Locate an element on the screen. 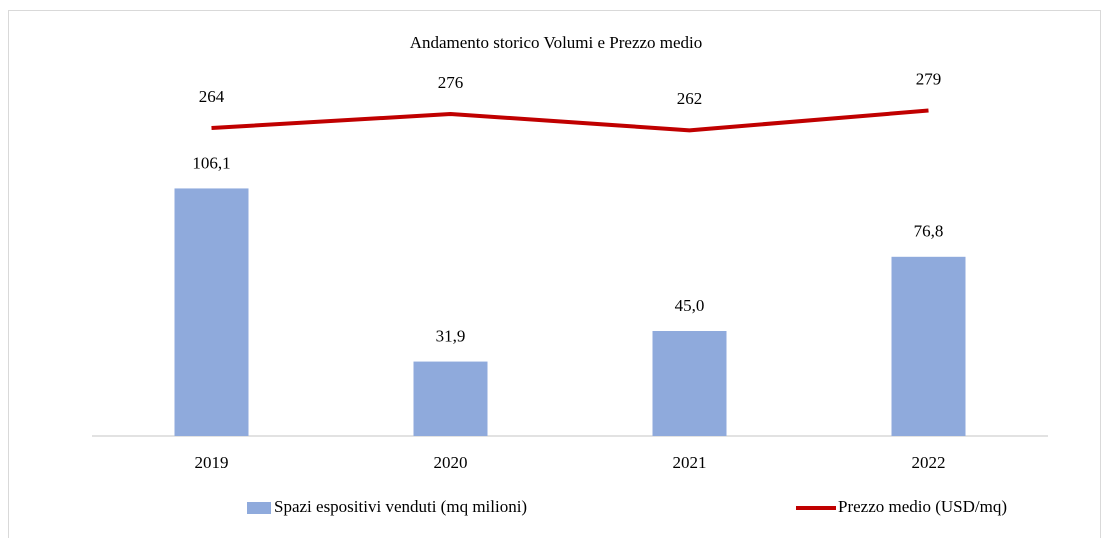 This screenshot has width=1109, height=538. data-label: 262 is located at coordinates (690, 98).